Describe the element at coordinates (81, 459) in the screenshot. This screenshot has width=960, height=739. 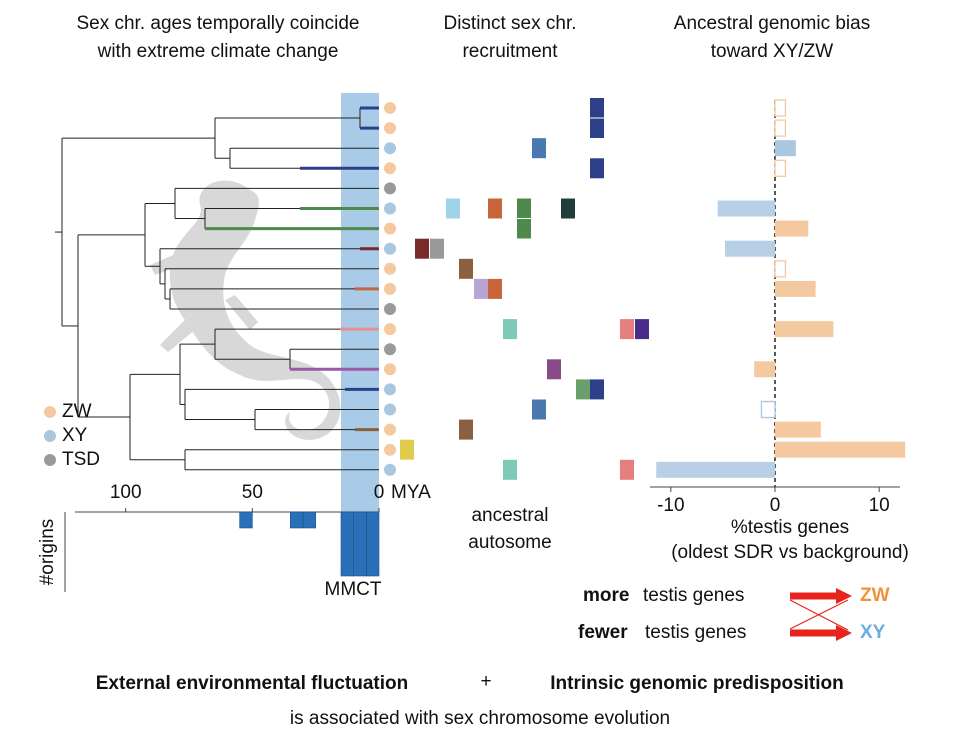
I see `legend-label: TSD` at that location.